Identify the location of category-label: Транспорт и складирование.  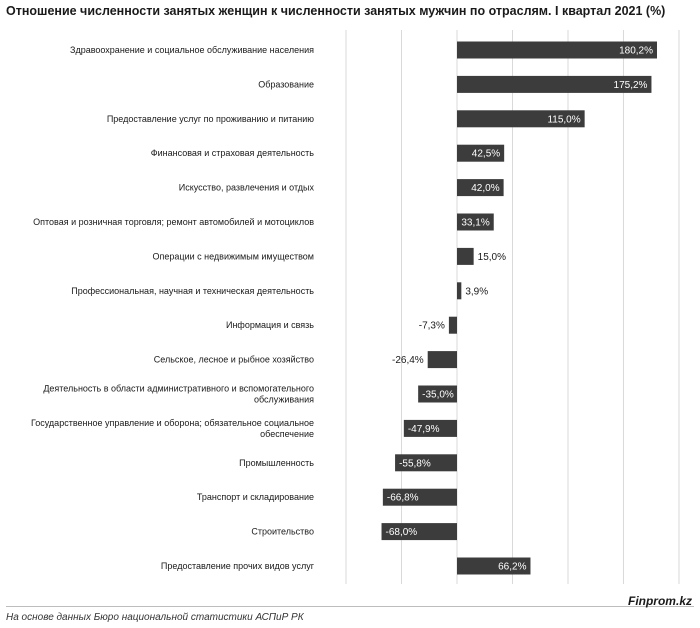
(255, 497).